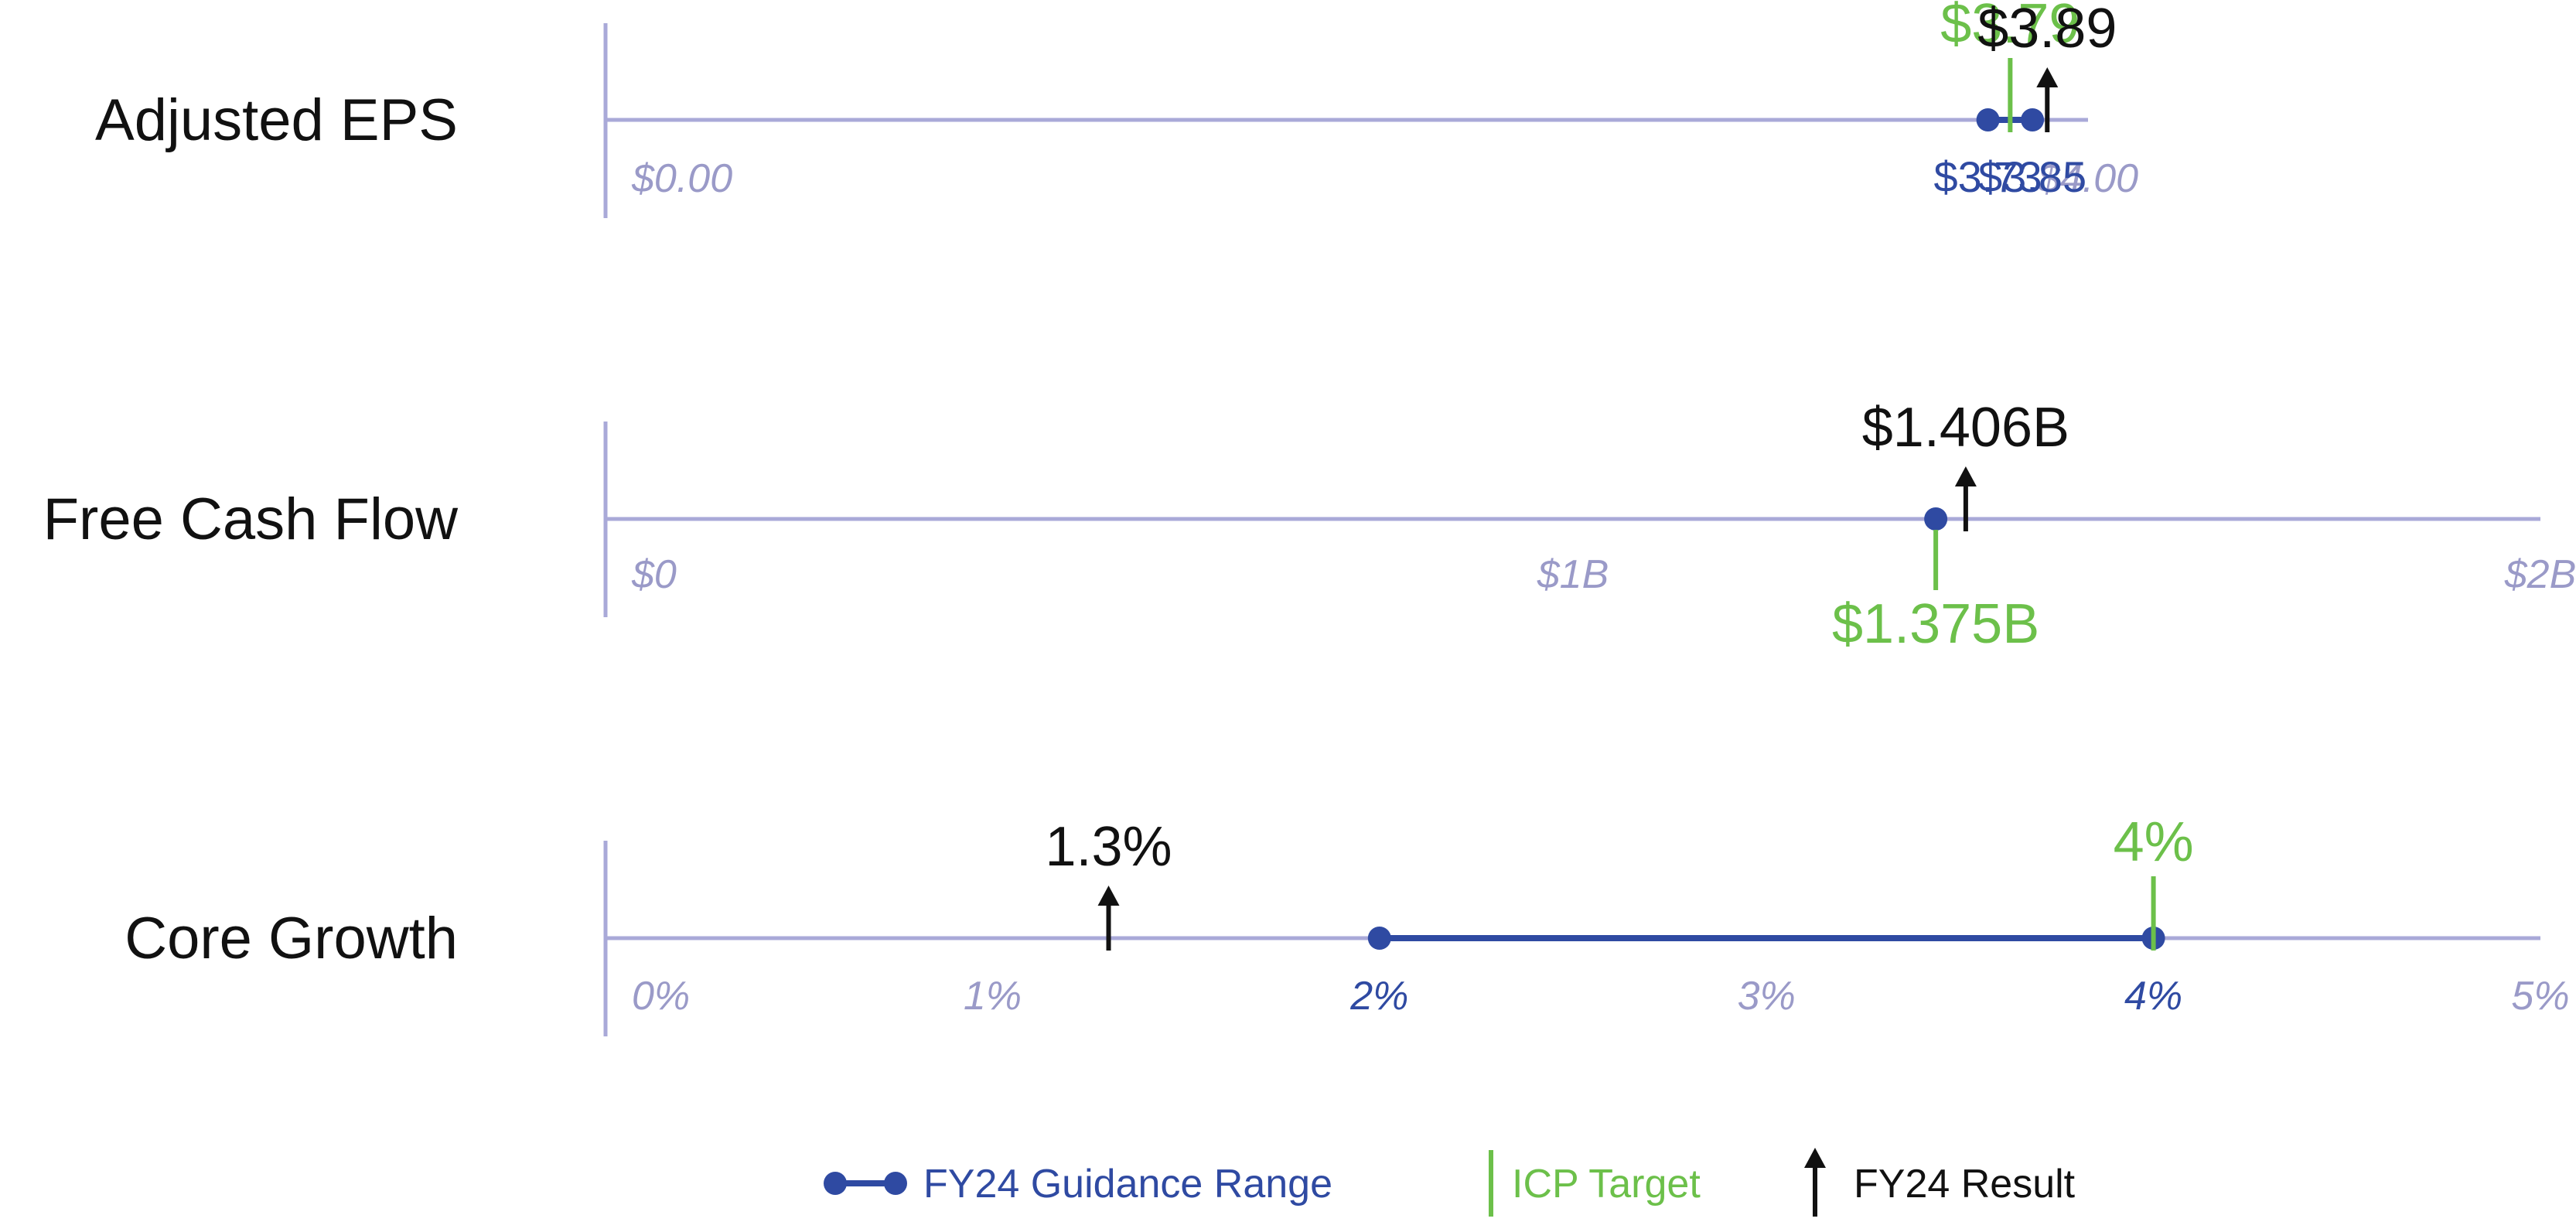 The image size is (2576, 1222). I want to click on row-2-tick-label: $1B, so click(1573, 574).